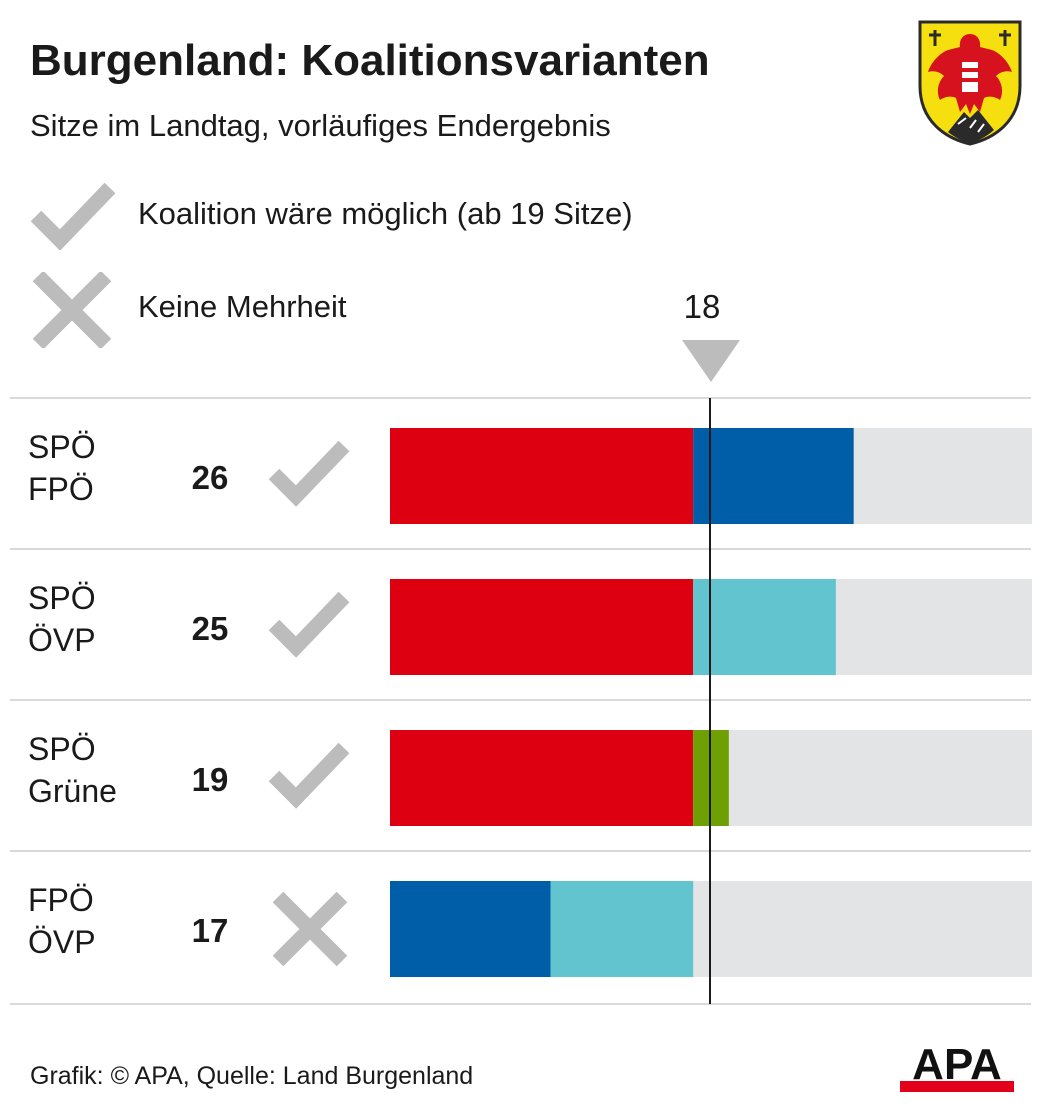 This screenshot has width=1041, height=1114. Describe the element at coordinates (957, 1067) in the screenshot. I see `apa-logo-icon: APA` at that location.